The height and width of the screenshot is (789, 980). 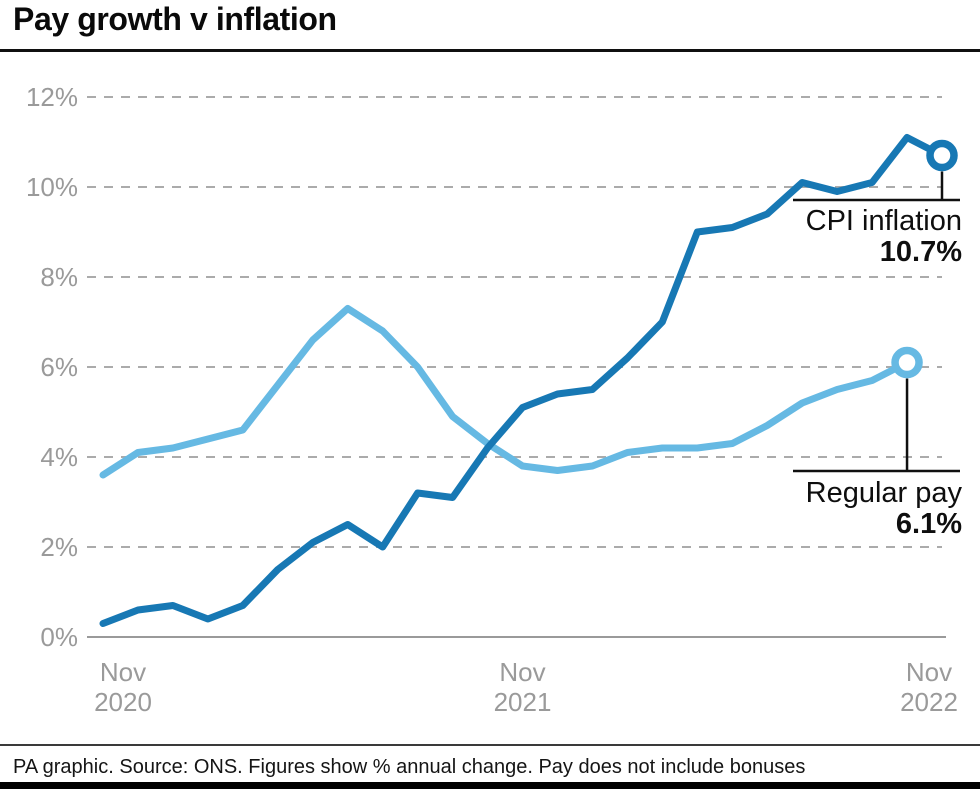 I want to click on cpi-annotation-value: 10.7%, so click(x=920, y=252).